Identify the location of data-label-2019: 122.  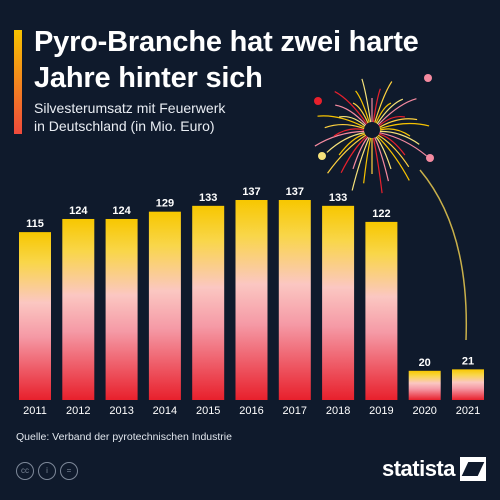
(381, 214).